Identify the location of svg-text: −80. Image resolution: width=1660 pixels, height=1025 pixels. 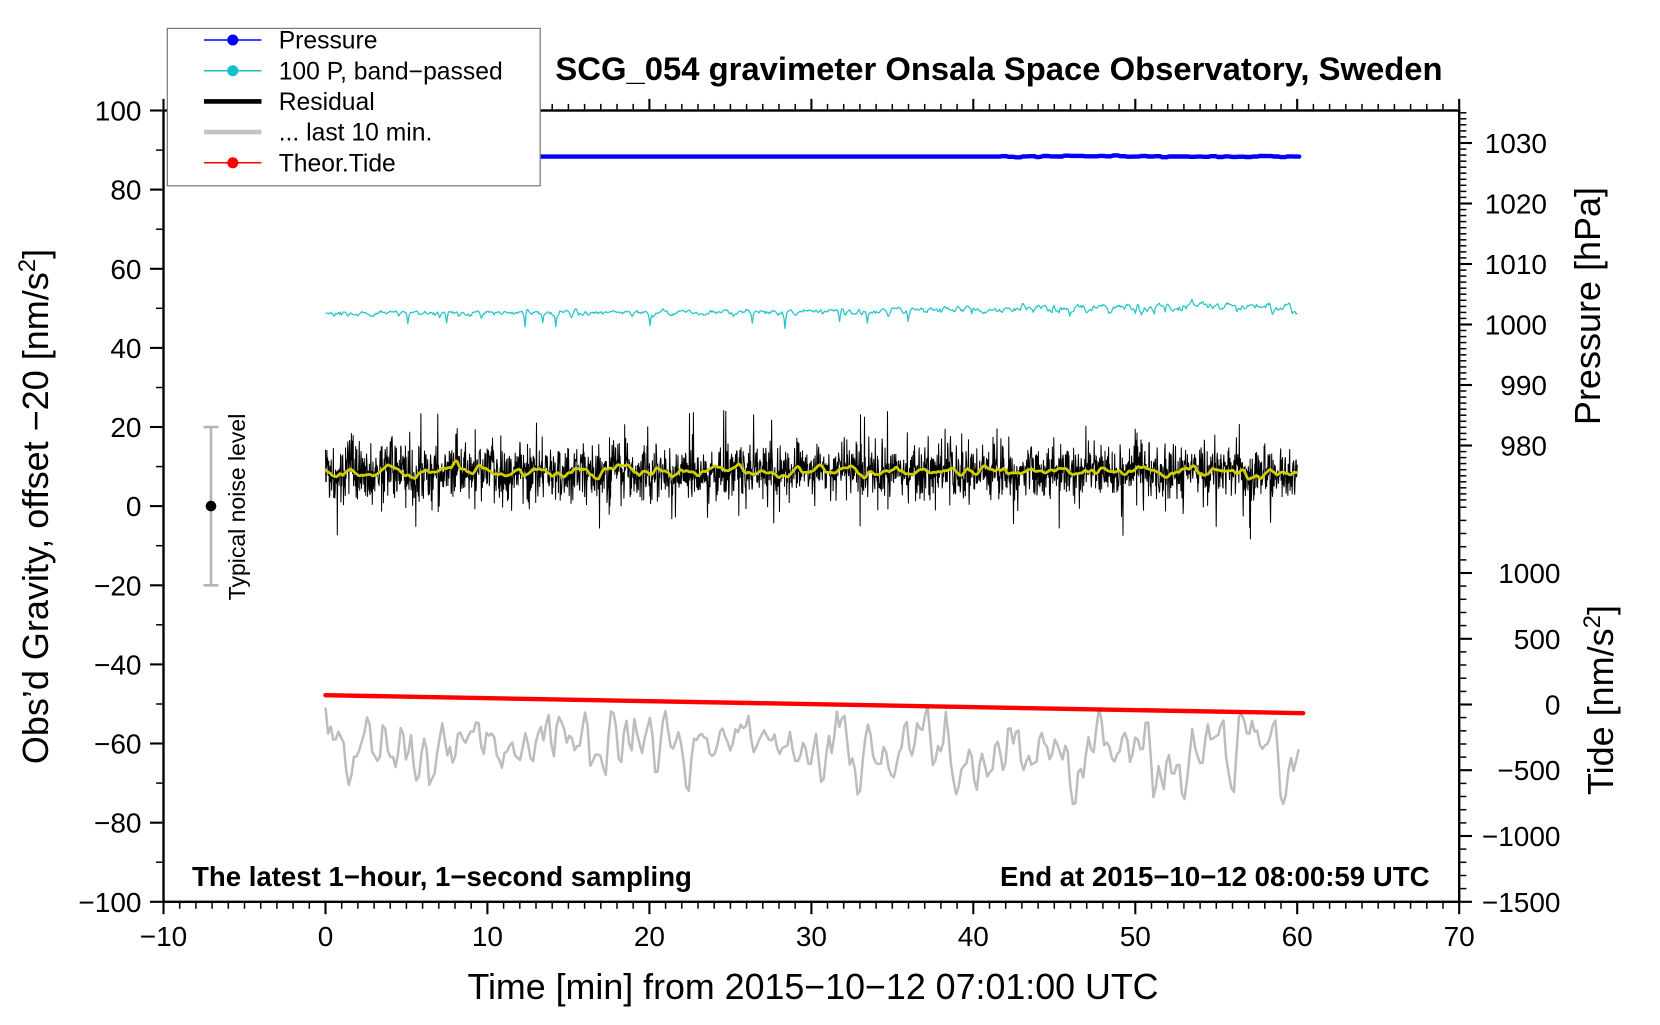
(118, 823).